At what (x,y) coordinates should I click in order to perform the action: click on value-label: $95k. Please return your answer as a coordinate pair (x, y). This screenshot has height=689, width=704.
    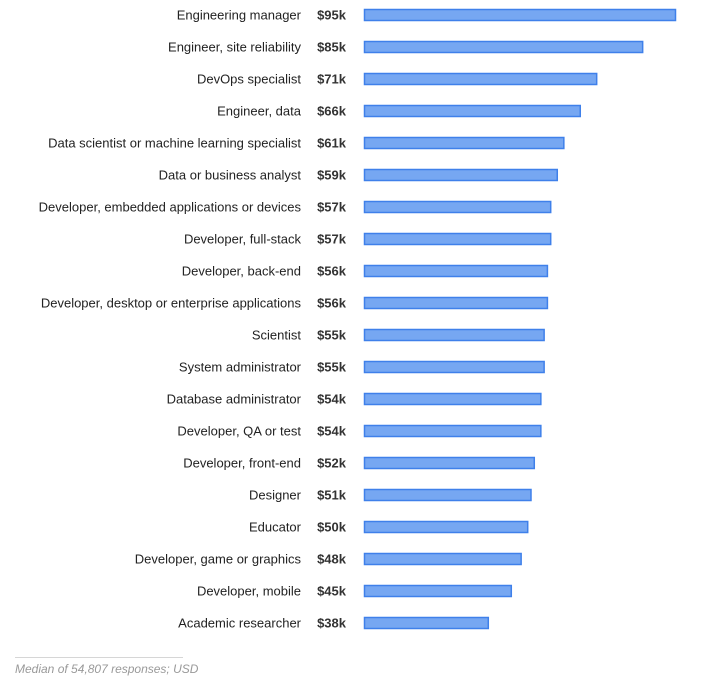
    Looking at the image, I should click on (332, 15).